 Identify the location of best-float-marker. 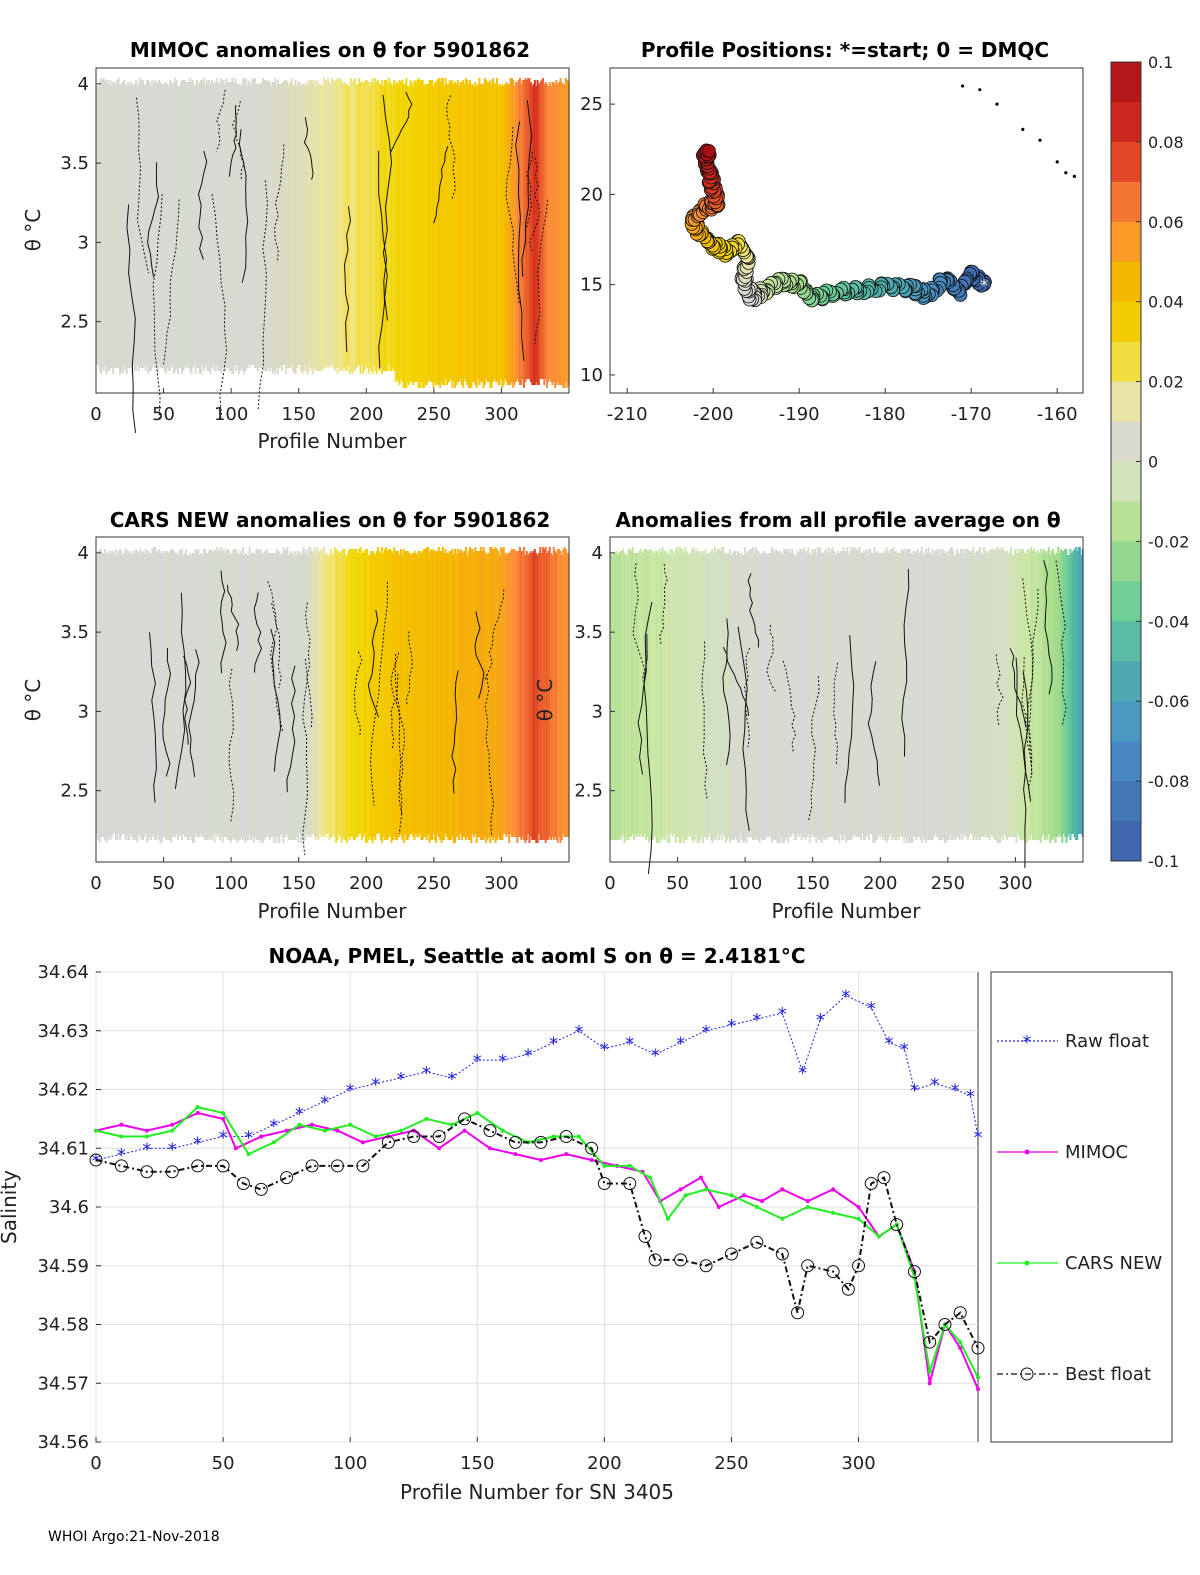
(363, 1166).